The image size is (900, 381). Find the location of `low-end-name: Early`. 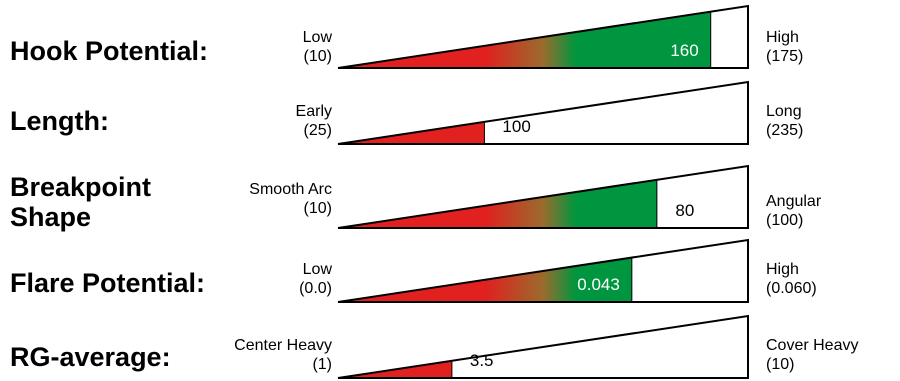

low-end-name: Early is located at coordinates (313, 111).